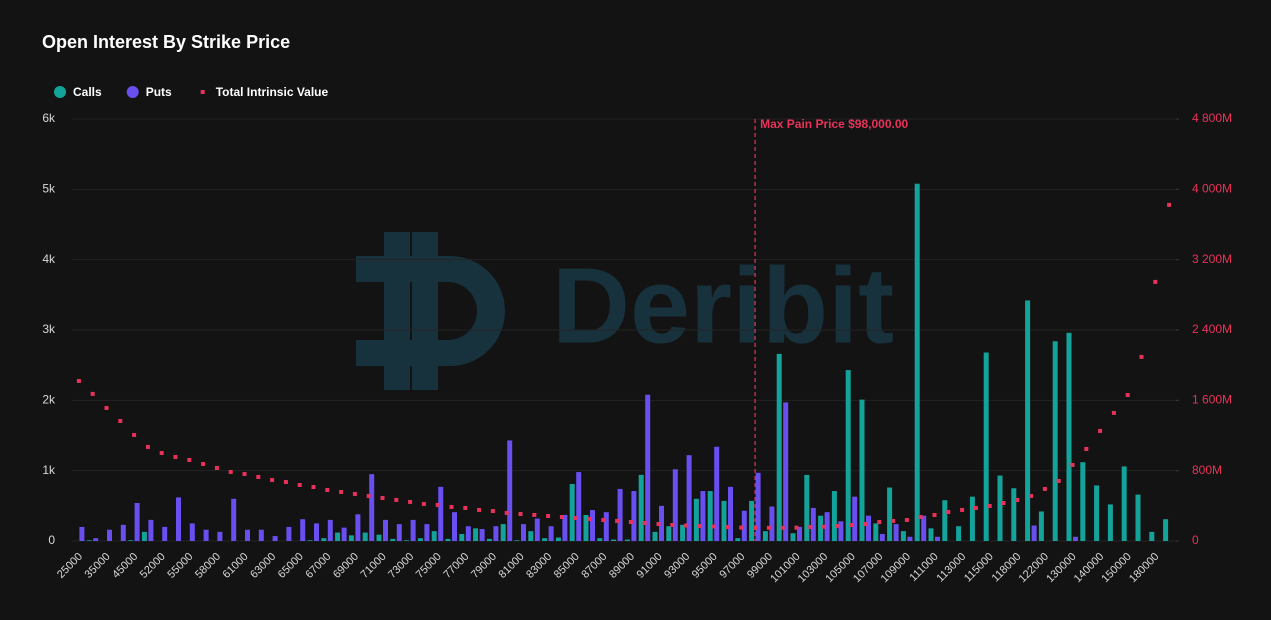 The width and height of the screenshot is (1271, 620). What do you see at coordinates (1207, 470) in the screenshot?
I see `y2-tick-label: 800M` at bounding box center [1207, 470].